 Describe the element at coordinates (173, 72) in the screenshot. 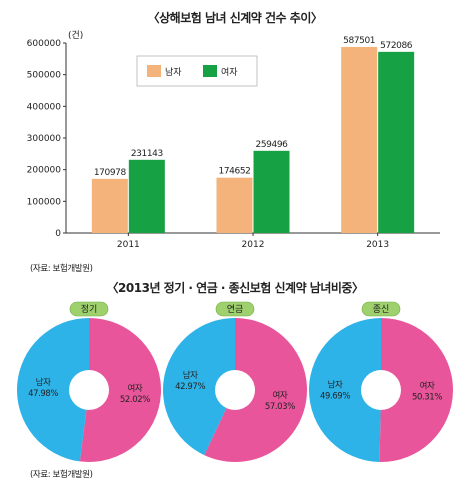

I see `legend-label: 남자` at that location.